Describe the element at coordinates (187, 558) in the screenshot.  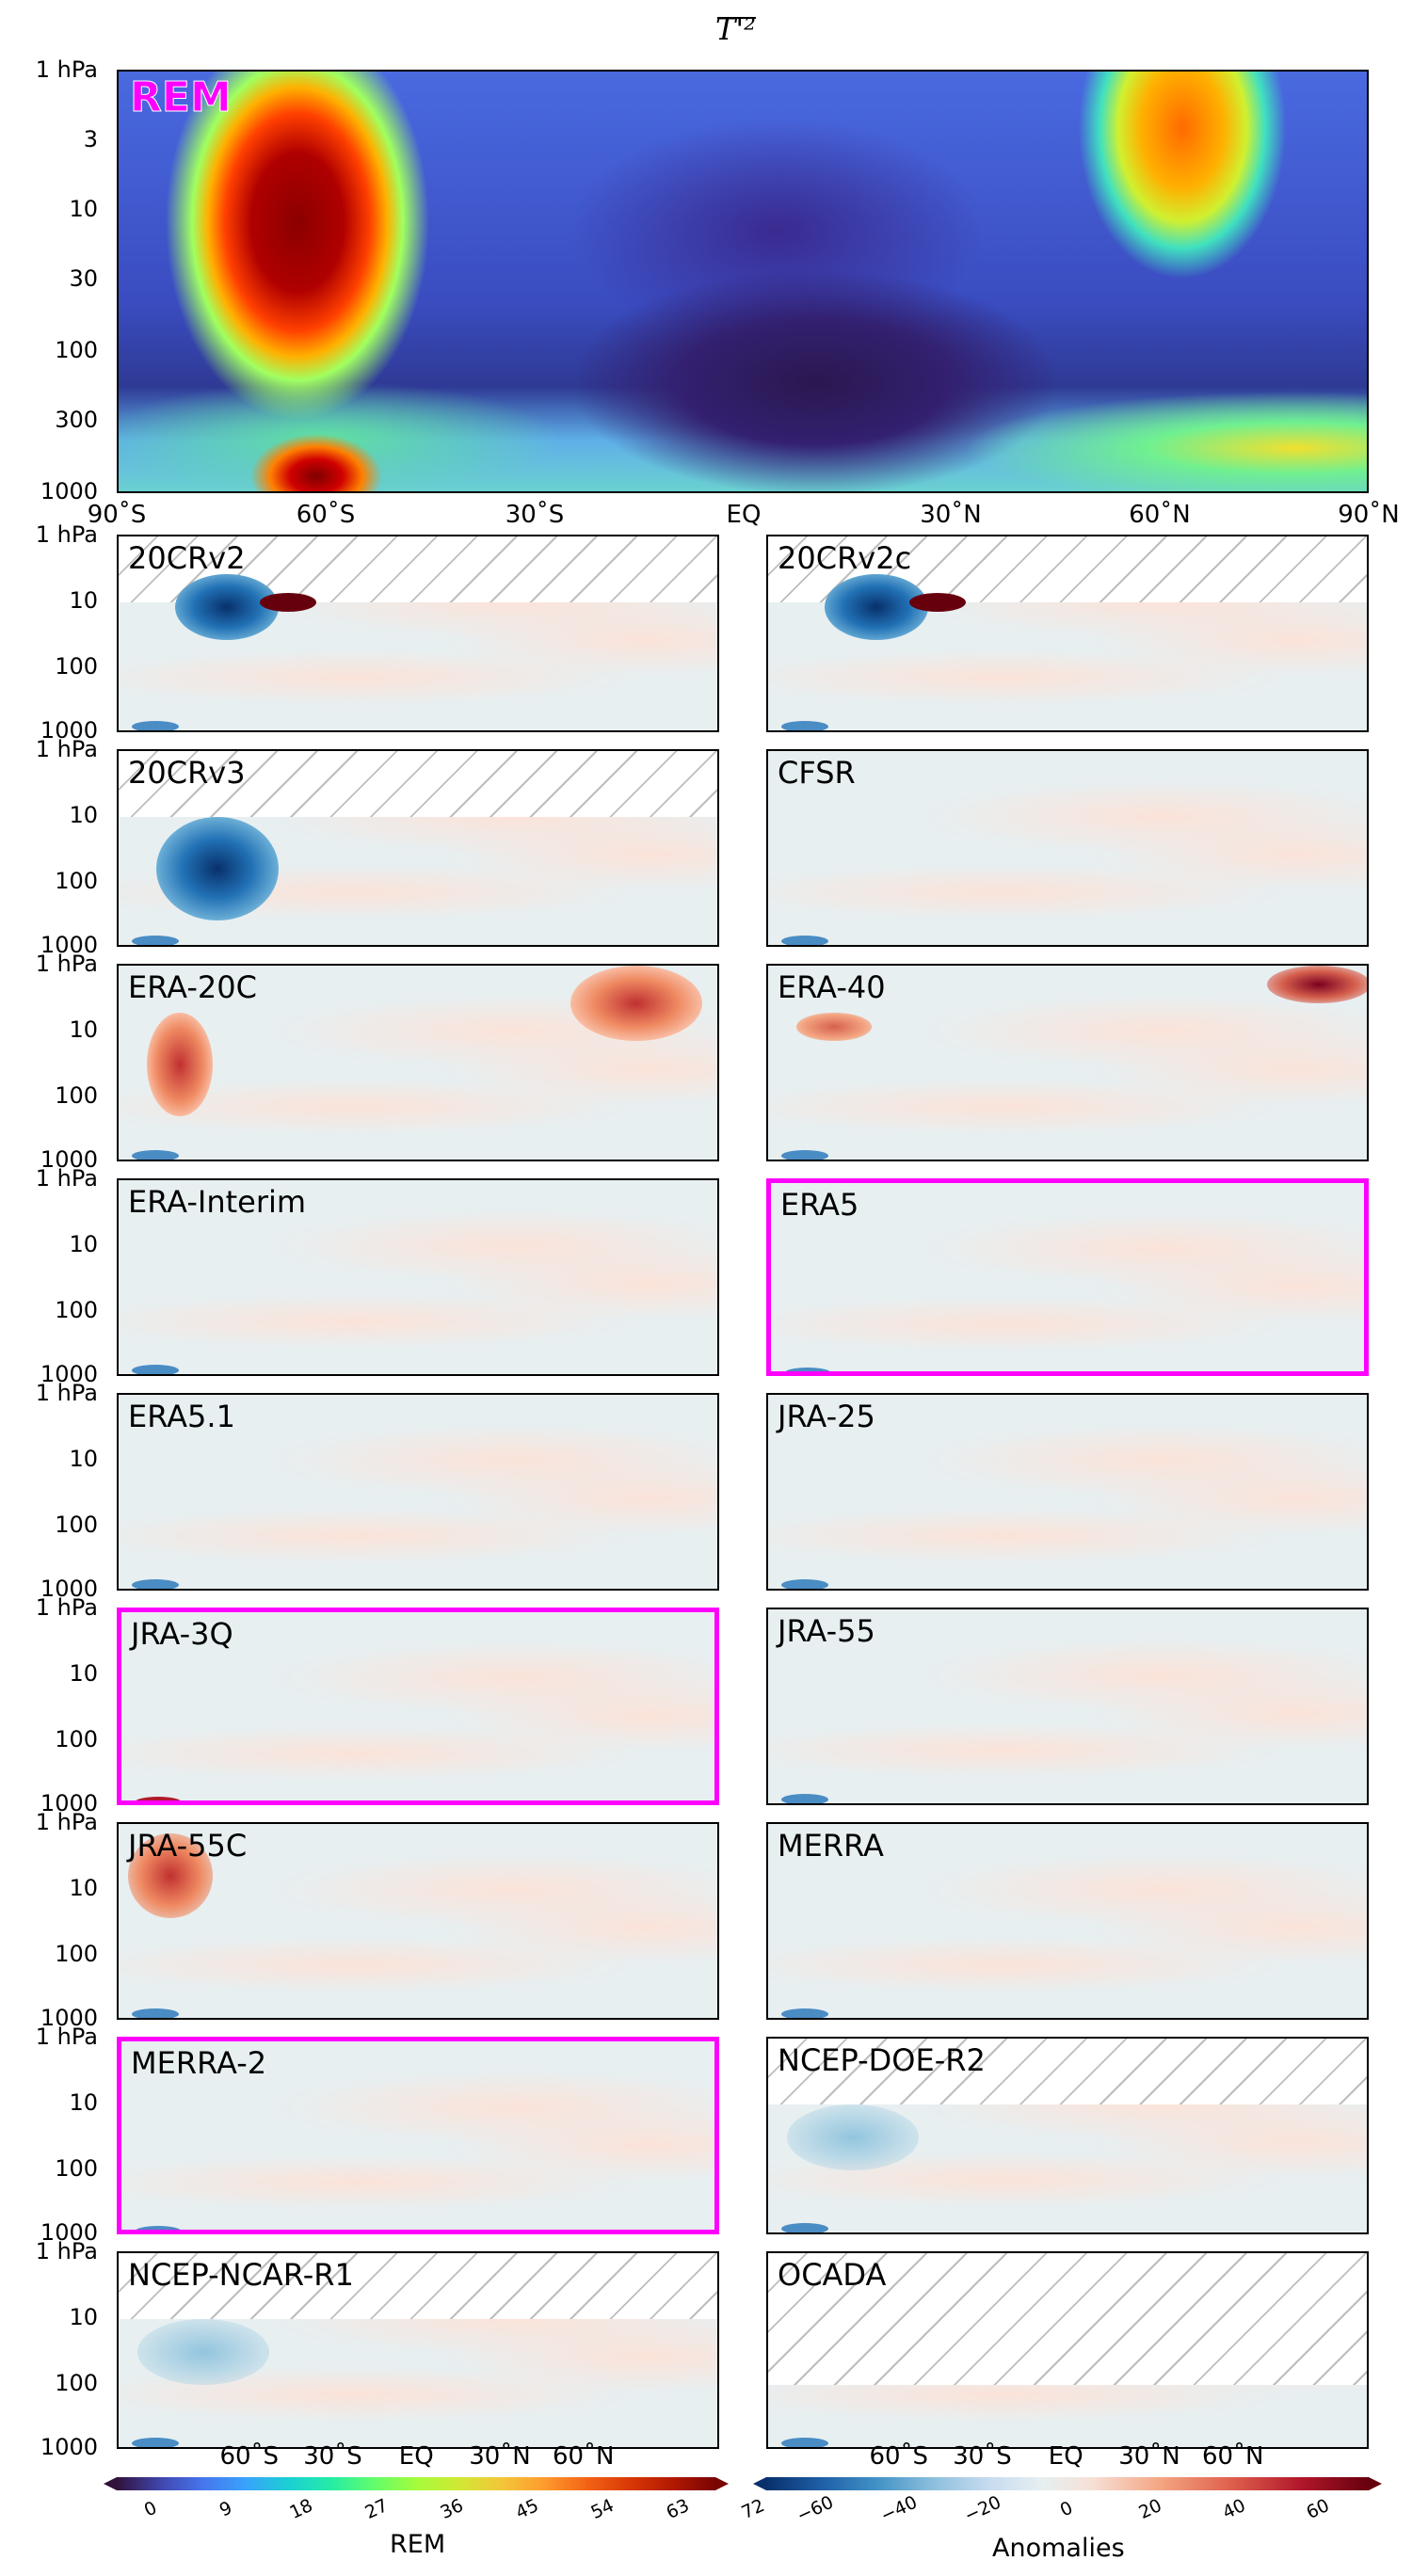
I see `panel-label: 20CRv2` at that location.